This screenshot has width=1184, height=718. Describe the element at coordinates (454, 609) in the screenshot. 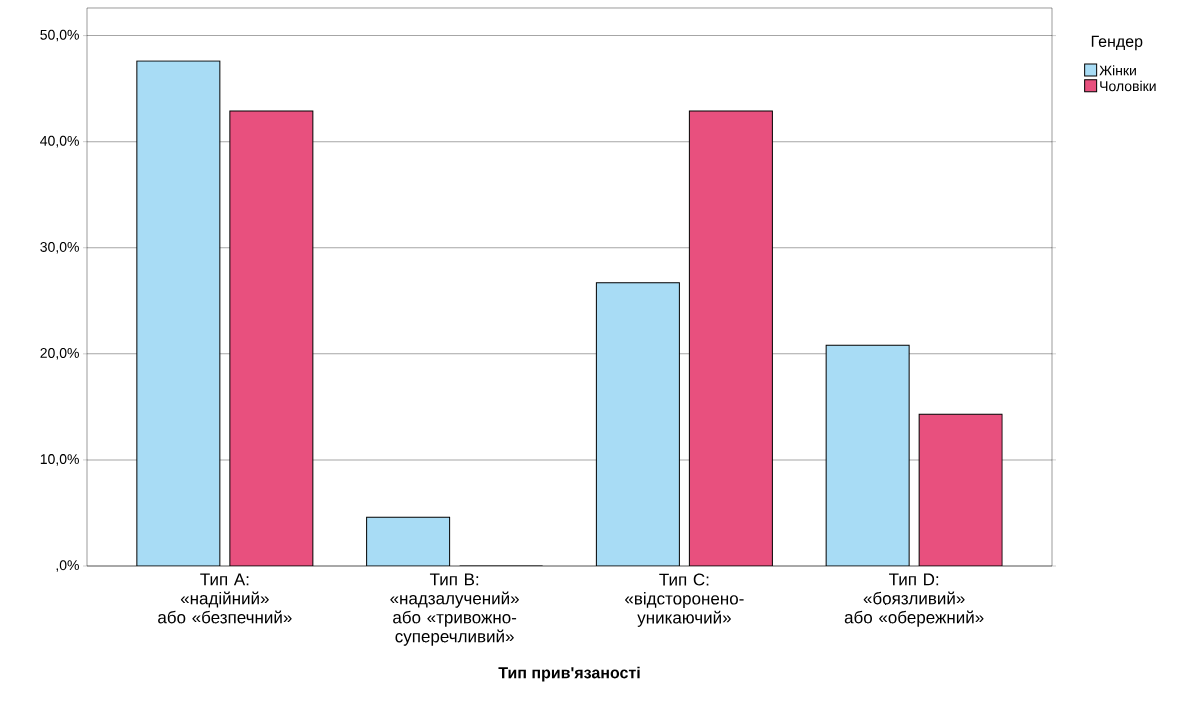

I see `x-tick-label: Тип В: «надзалучений» або «тривожно-суперечливий»` at that location.